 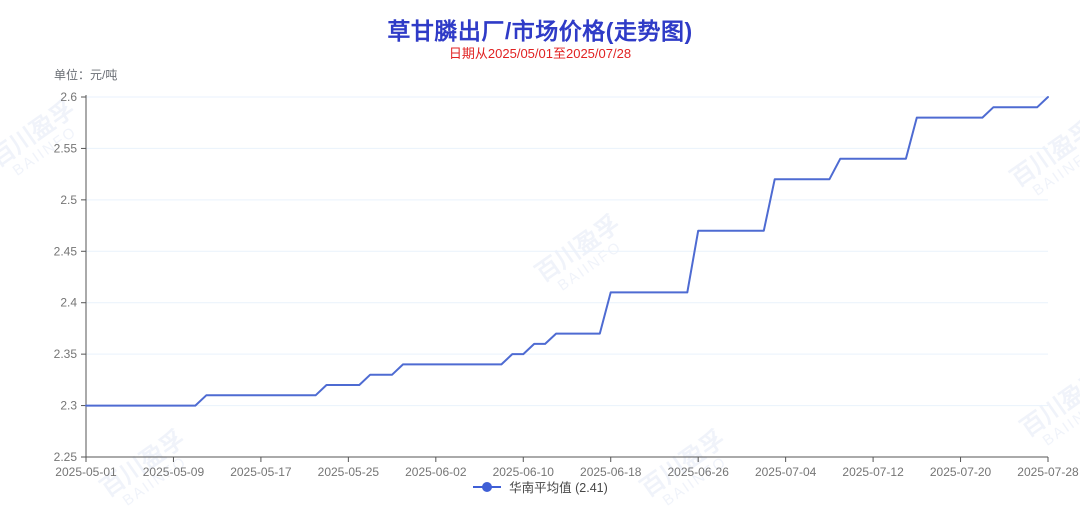 What do you see at coordinates (698, 472) in the screenshot?
I see `svg-text: 2025-06-26` at bounding box center [698, 472].